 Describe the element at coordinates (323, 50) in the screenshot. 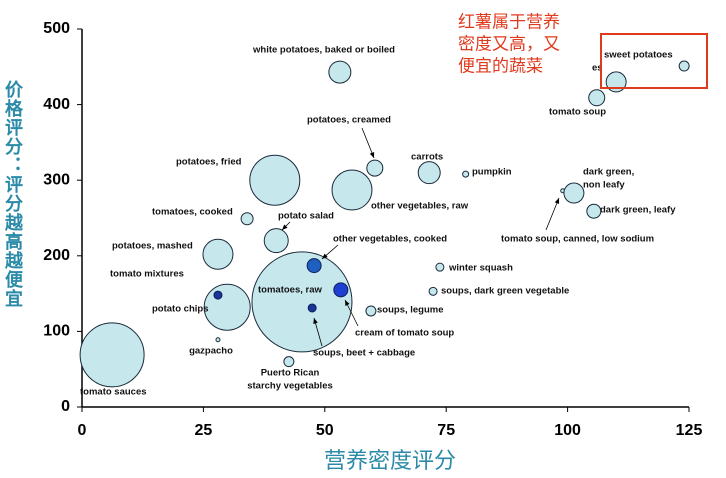

I see `point-label: white potatoes, baked or boiled` at that location.